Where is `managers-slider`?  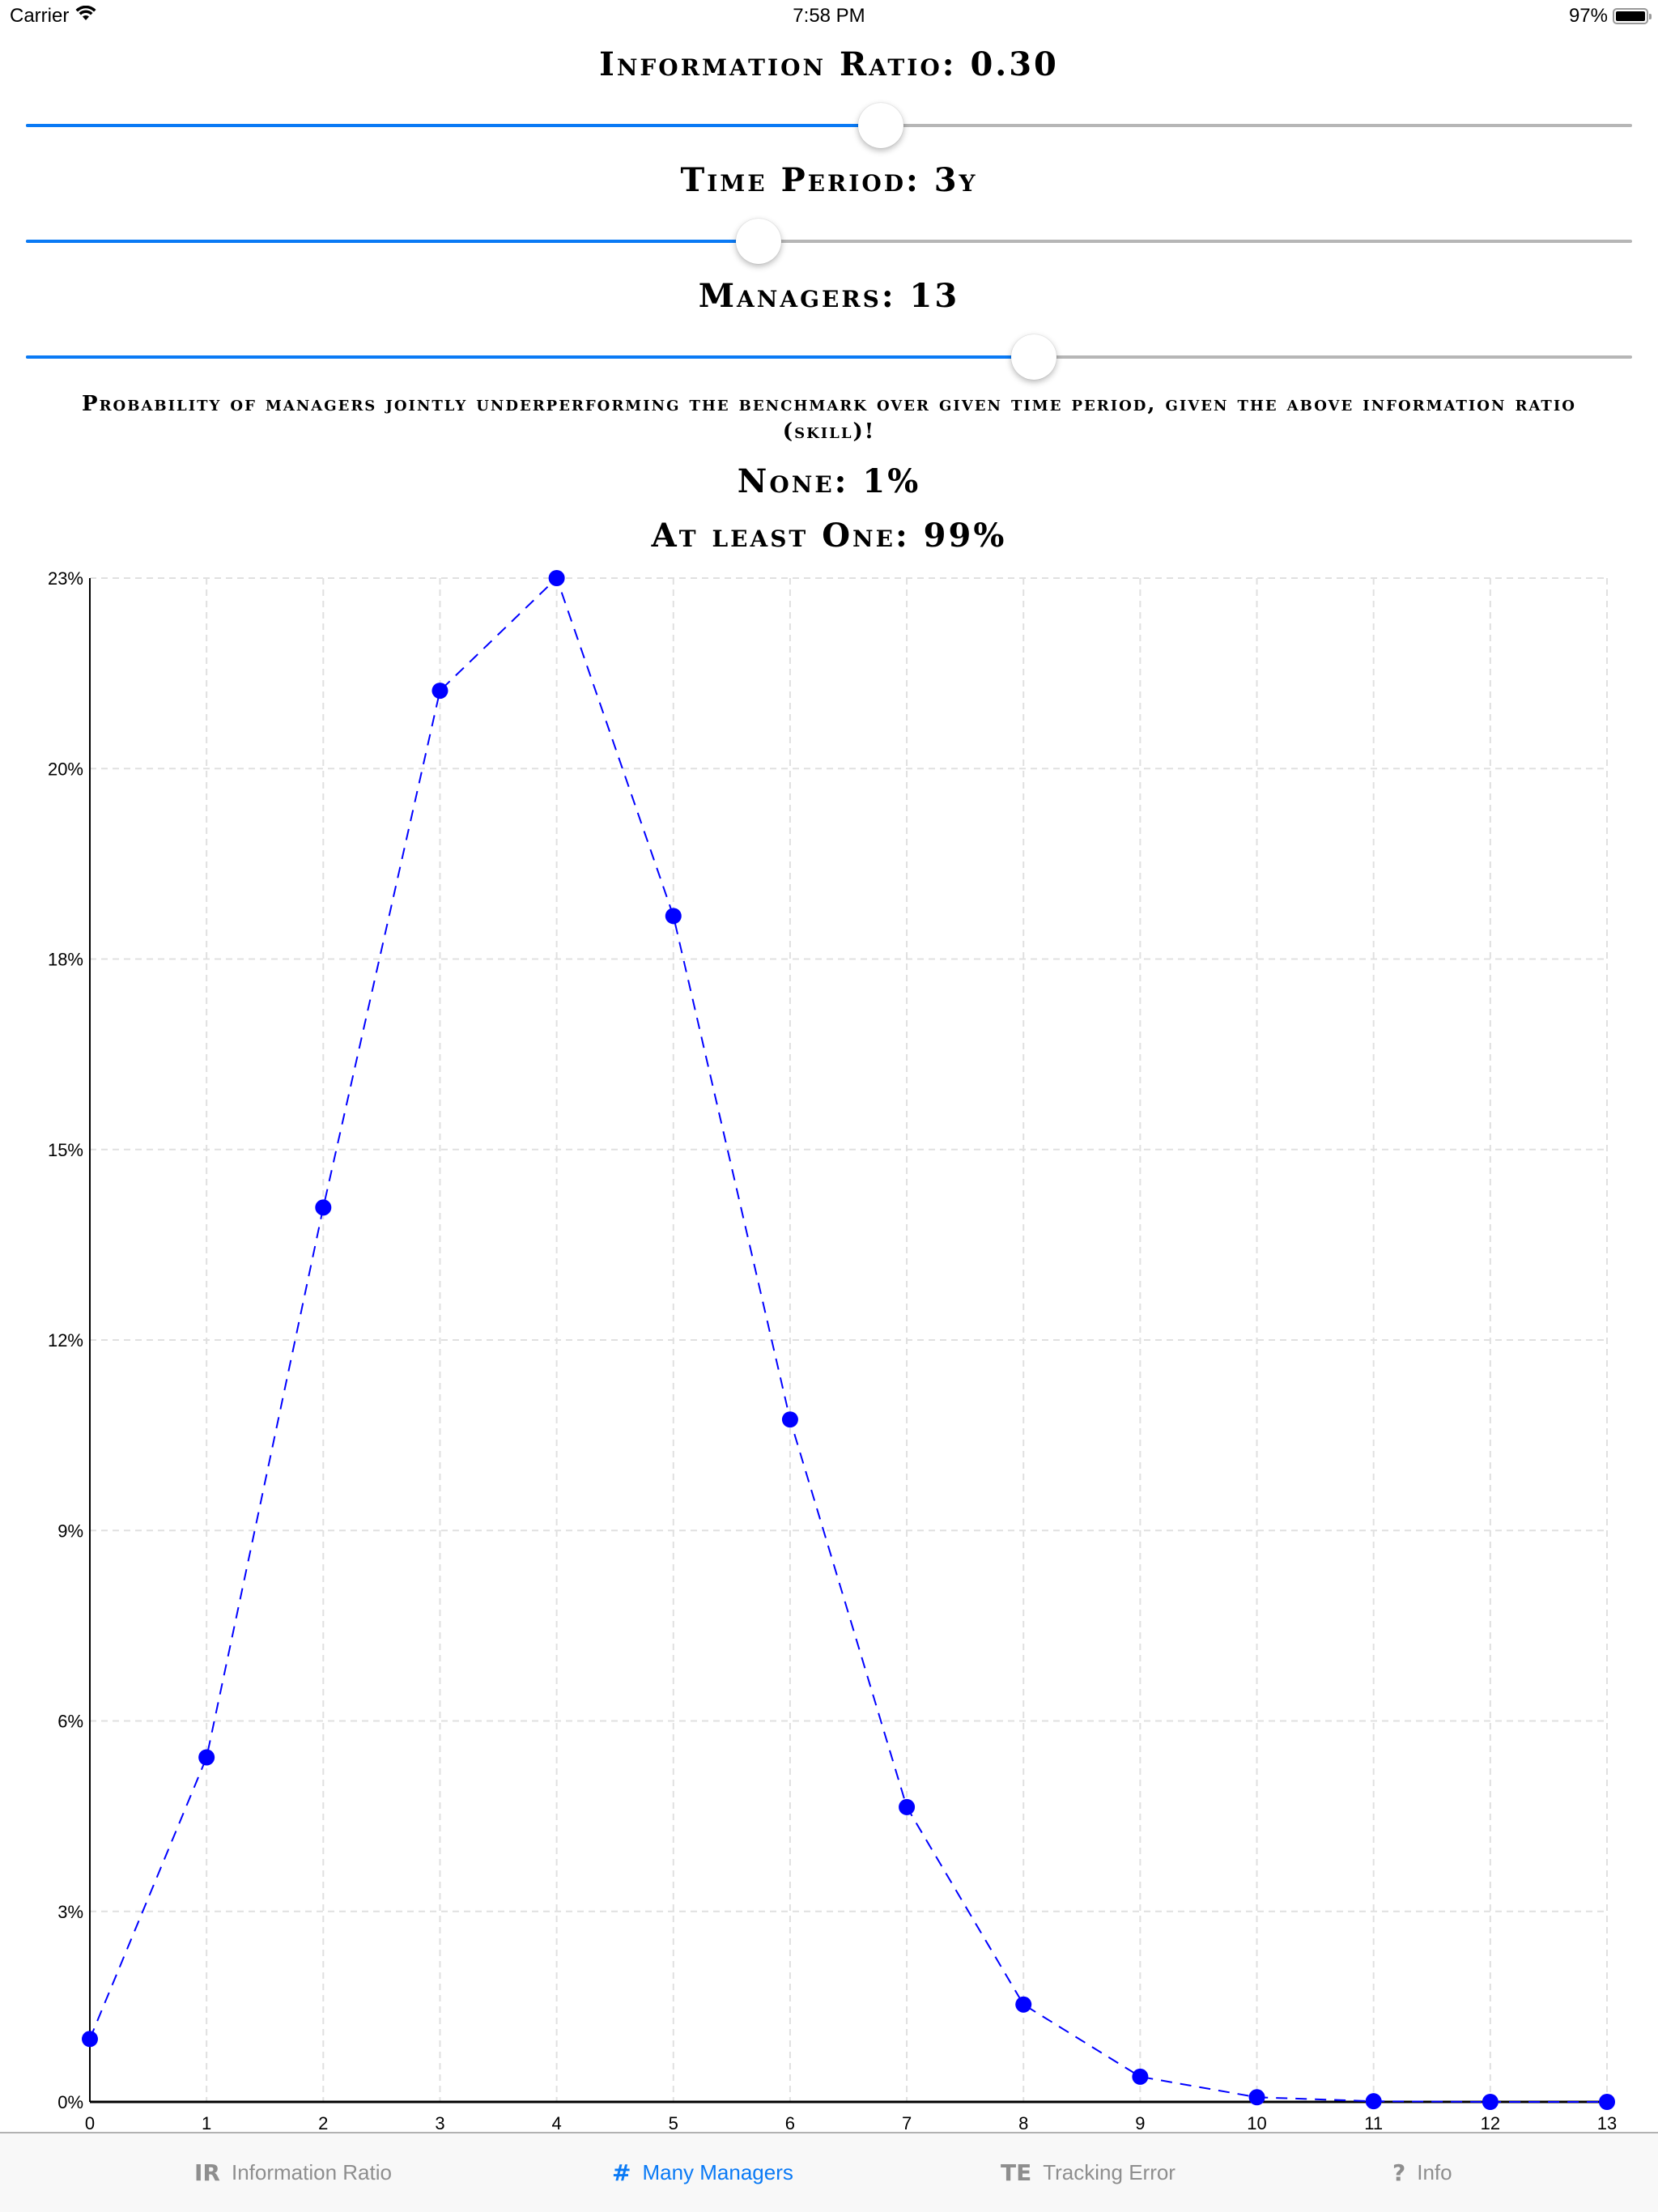
managers-slider is located at coordinates (829, 357).